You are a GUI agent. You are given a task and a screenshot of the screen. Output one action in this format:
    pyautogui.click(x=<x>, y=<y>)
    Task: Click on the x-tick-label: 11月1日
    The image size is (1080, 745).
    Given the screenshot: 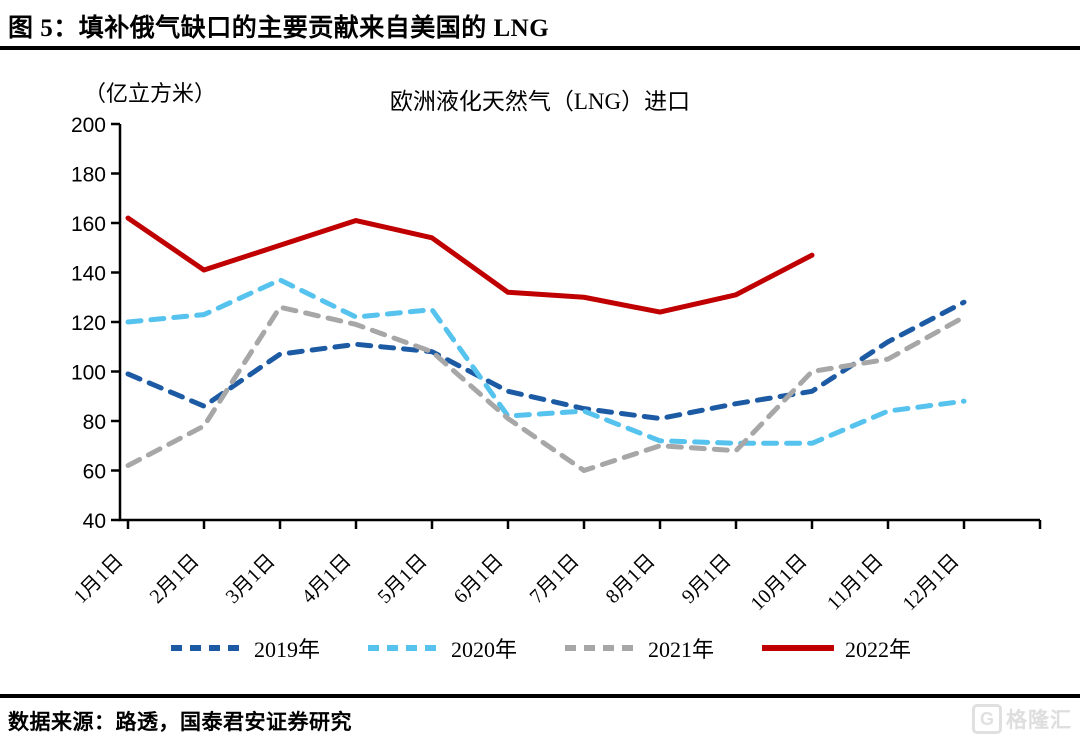 What is the action you would take?
    pyautogui.click(x=855, y=582)
    